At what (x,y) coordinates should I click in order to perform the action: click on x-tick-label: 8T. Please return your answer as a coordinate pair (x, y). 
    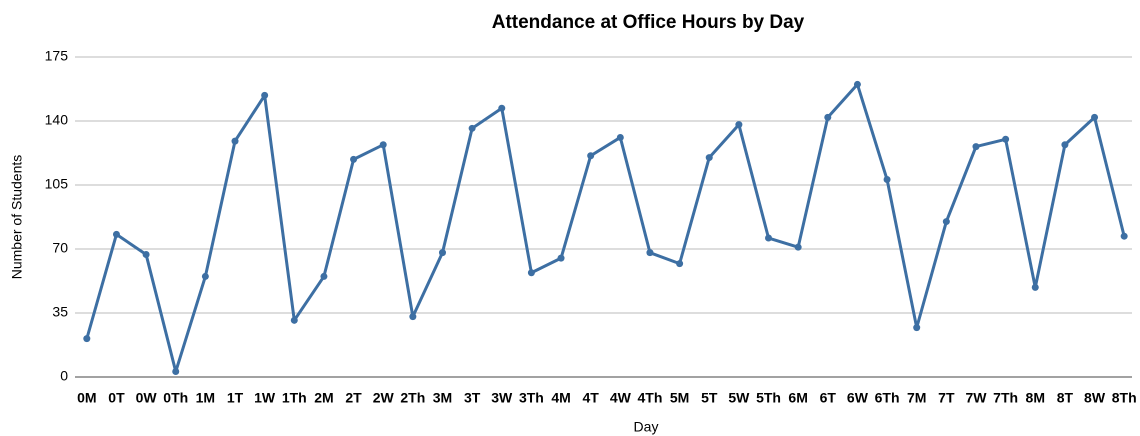
    Looking at the image, I should click on (1065, 398).